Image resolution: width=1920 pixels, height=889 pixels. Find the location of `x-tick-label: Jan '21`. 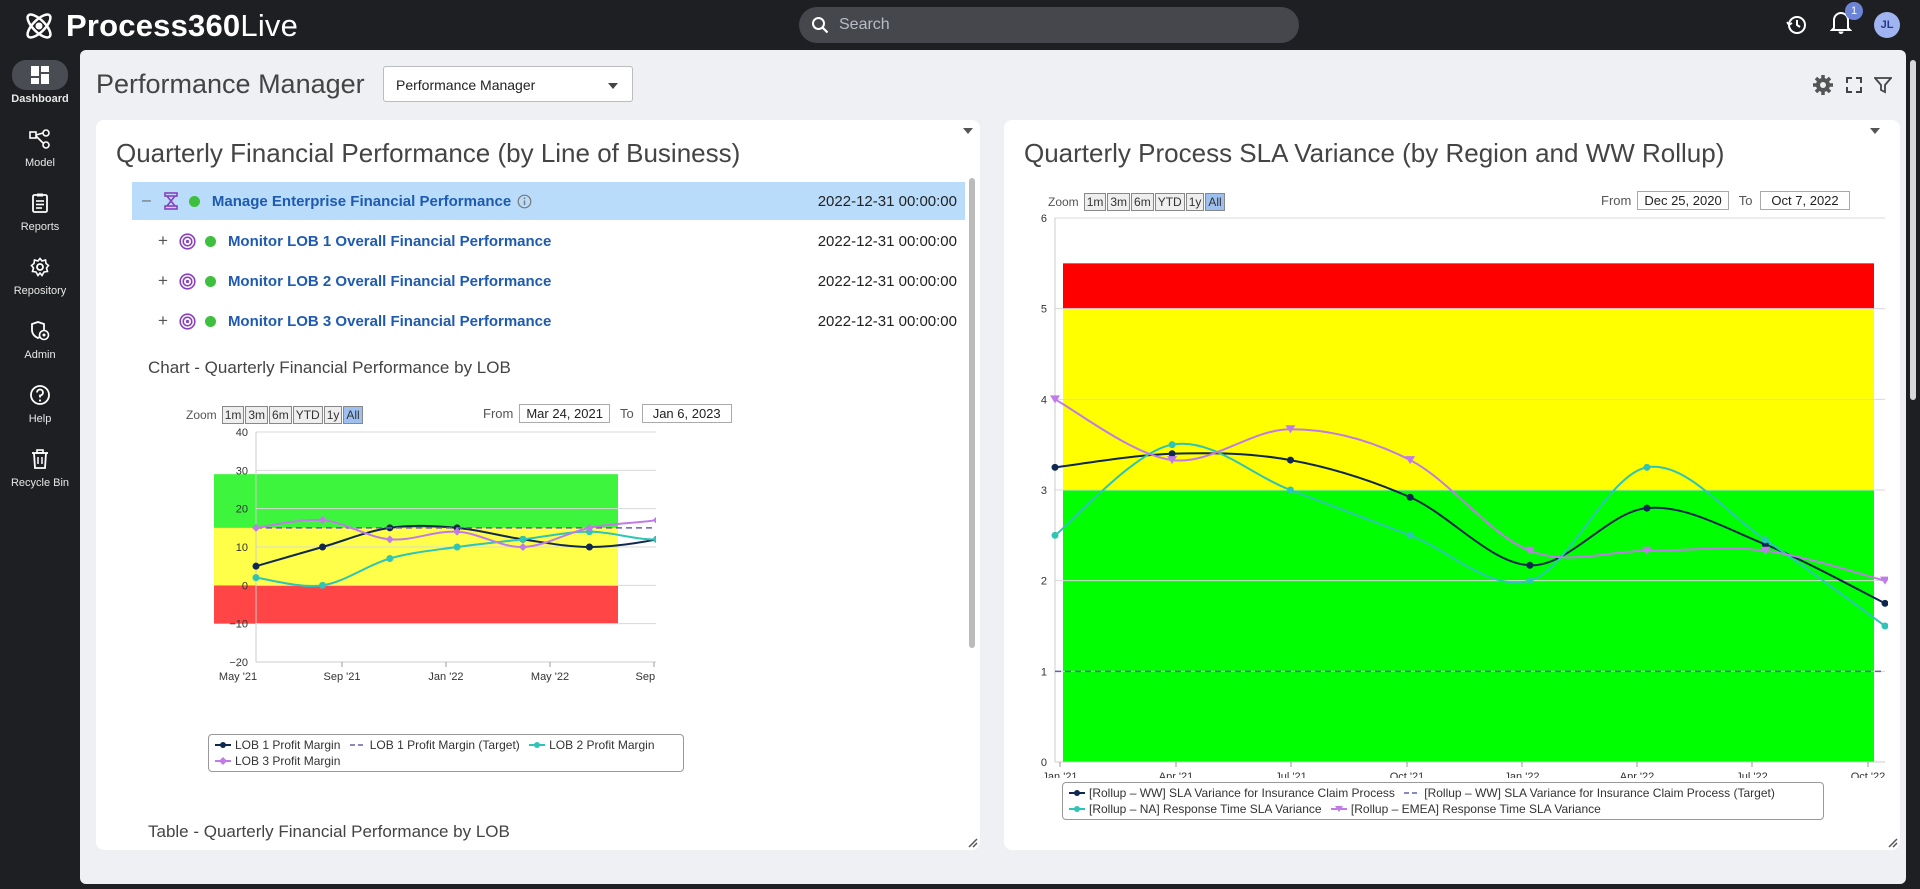

x-tick-label: Jan '21 is located at coordinates (1059, 774).